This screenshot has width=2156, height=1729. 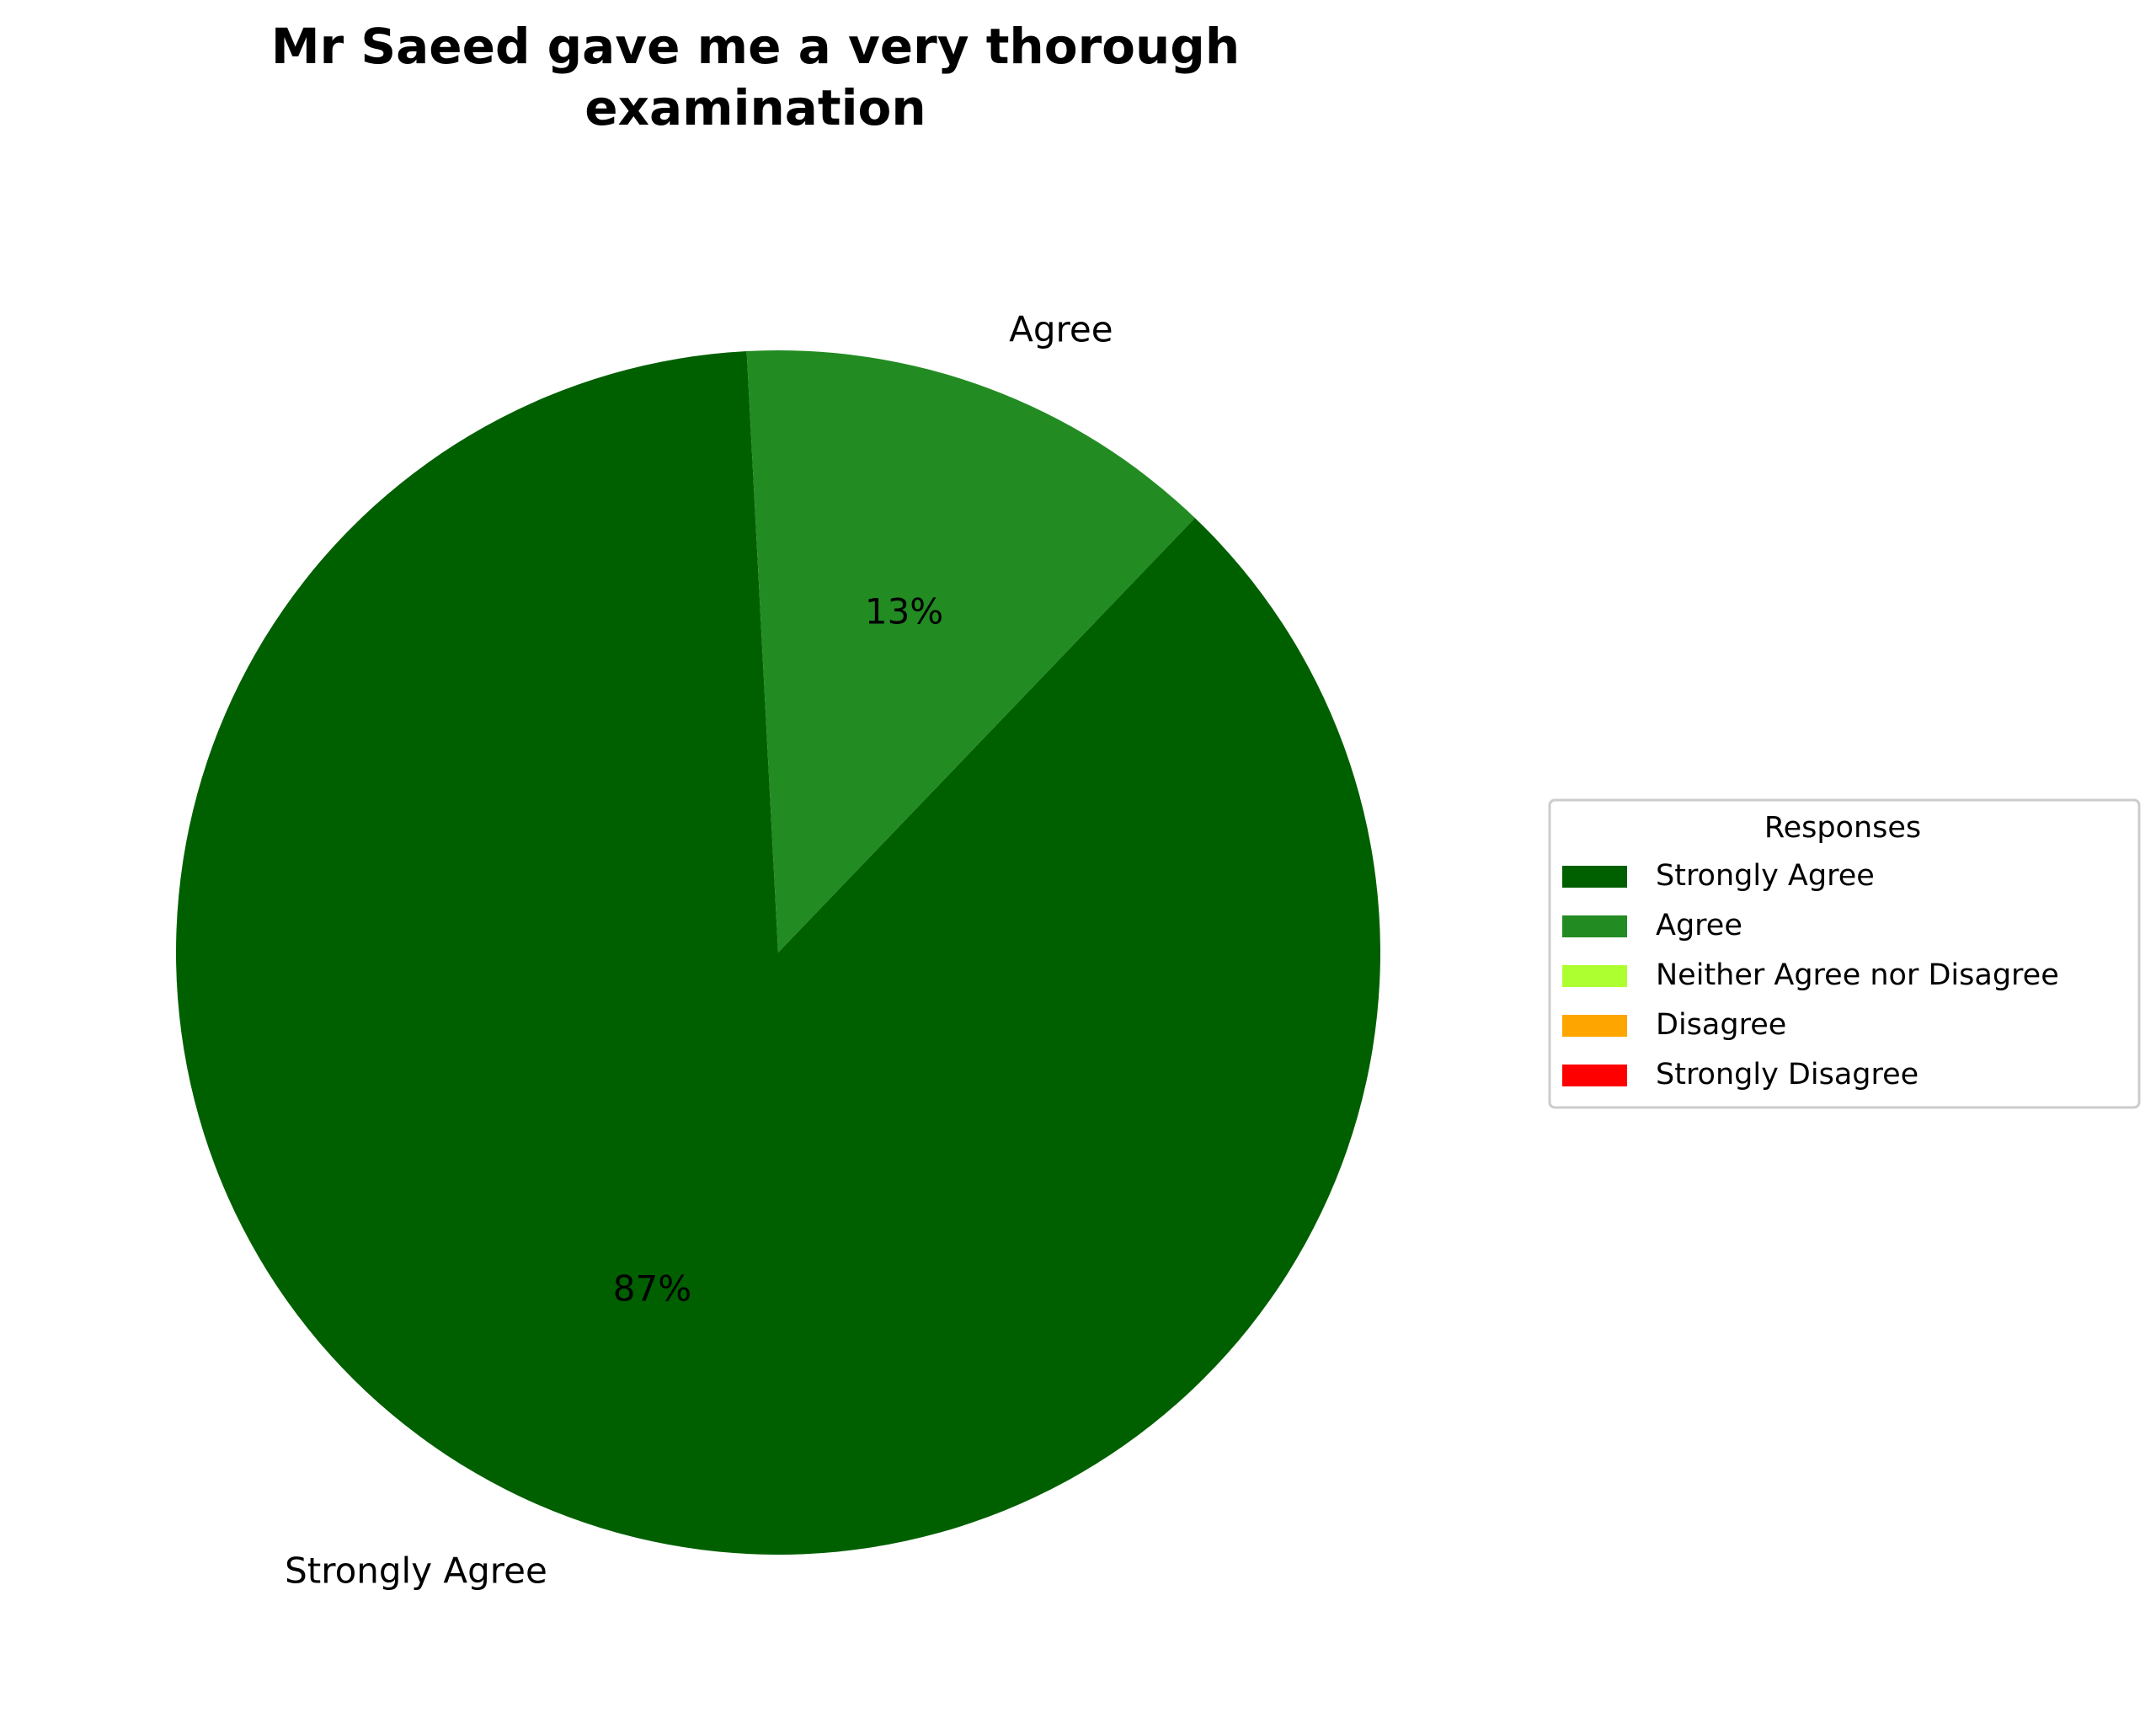 I want to click on legend-swatch-strongly-disagree, so click(x=1594, y=1075).